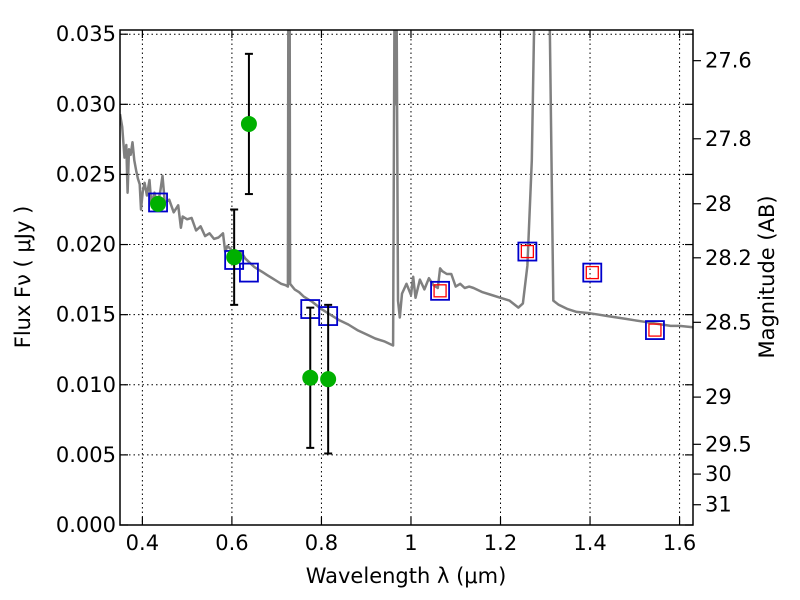 Image resolution: width=800 pixels, height=600 pixels. Describe the element at coordinates (718, 505) in the screenshot. I see `y2-tick-label: 31` at that location.